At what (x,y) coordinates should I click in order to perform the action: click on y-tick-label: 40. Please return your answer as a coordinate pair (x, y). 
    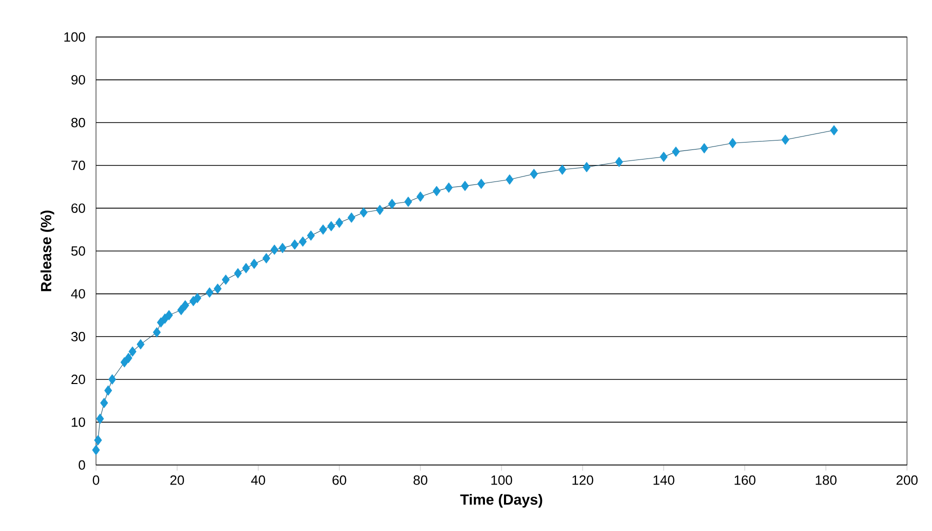
    Looking at the image, I should click on (78, 294).